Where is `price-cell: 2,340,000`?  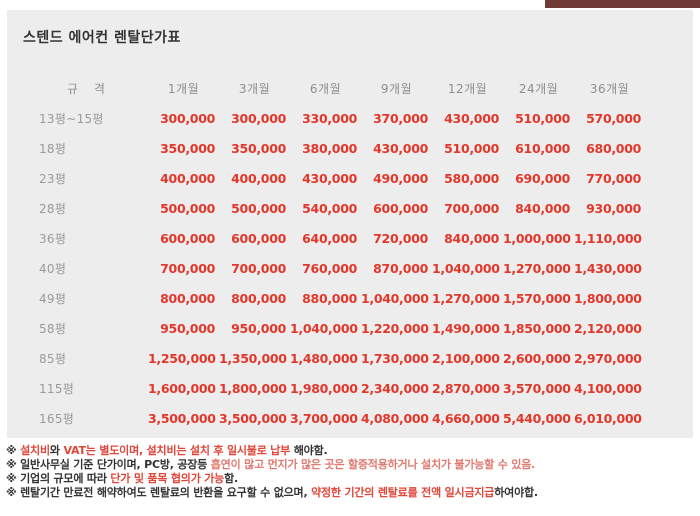 price-cell: 2,340,000 is located at coordinates (395, 388).